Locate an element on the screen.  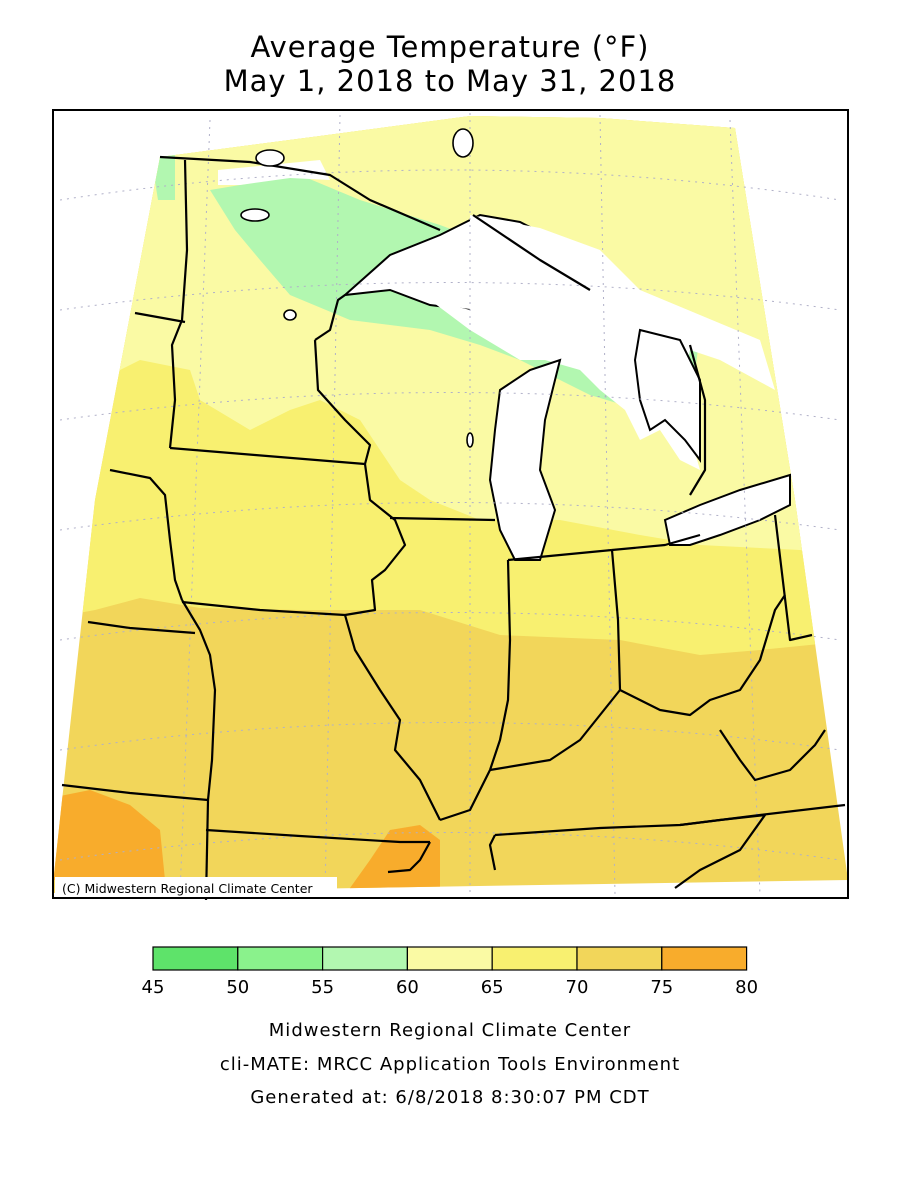
legend-tick-55: 55 is located at coordinates (322, 987).